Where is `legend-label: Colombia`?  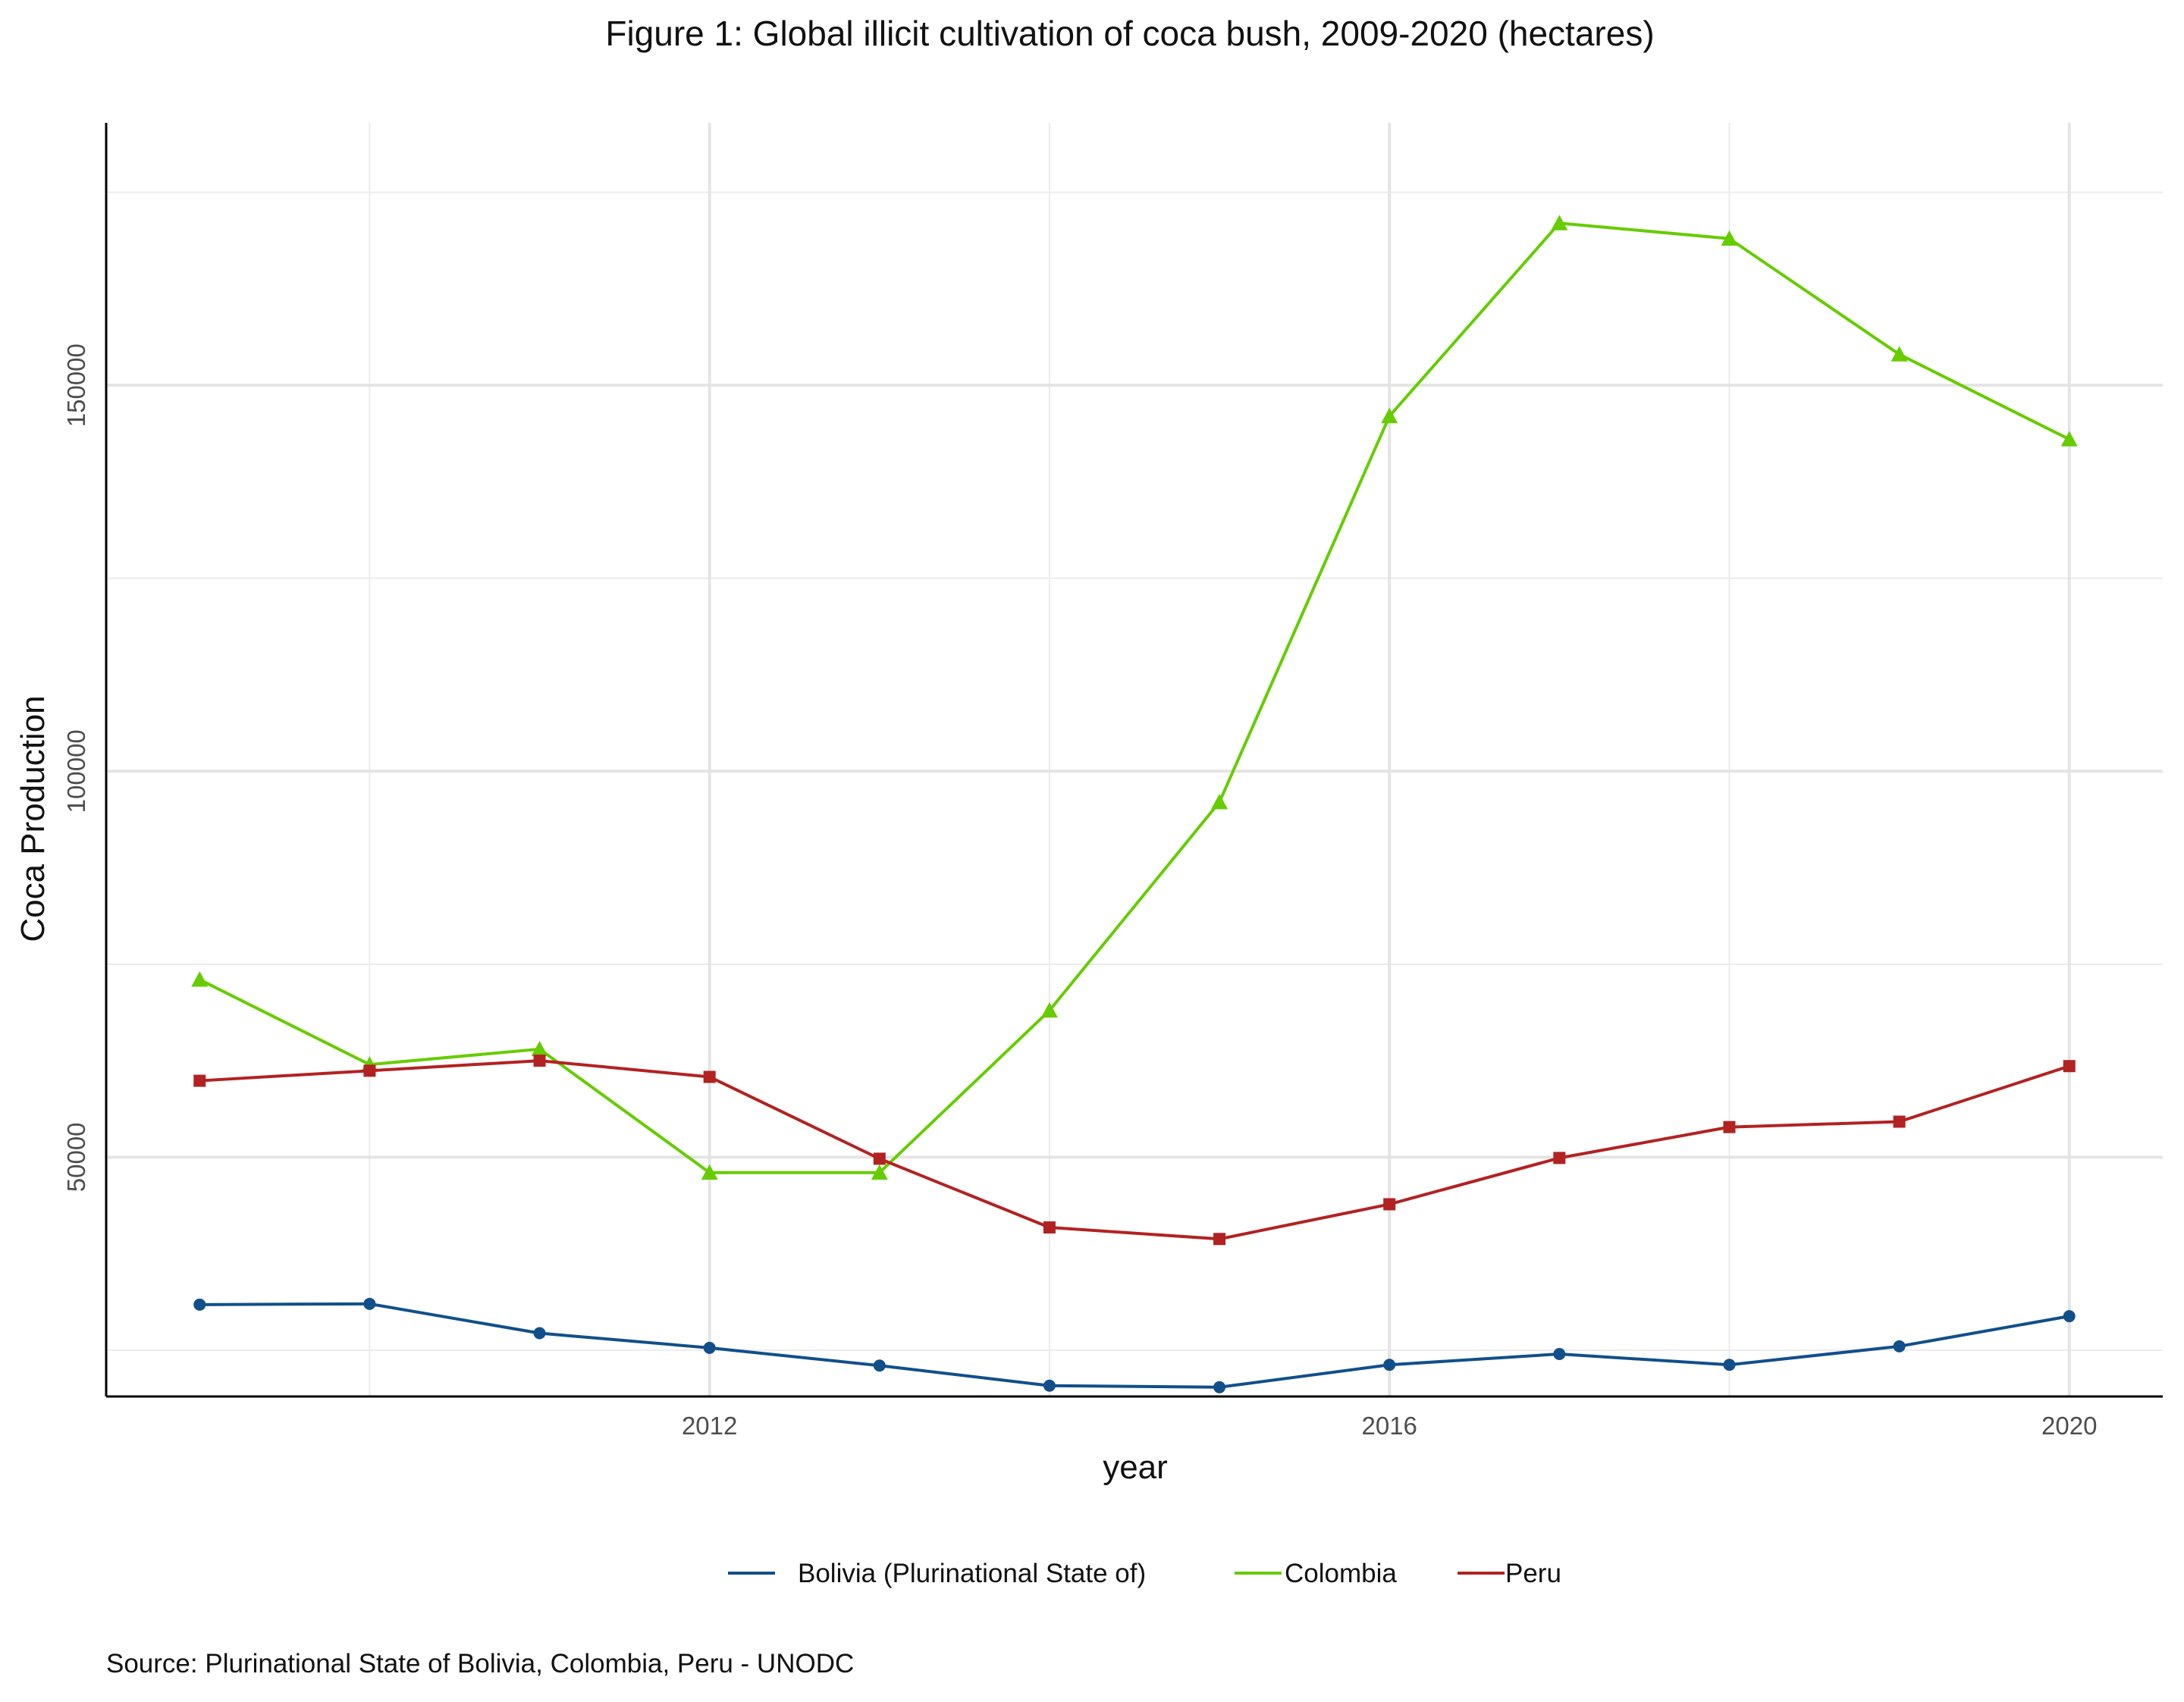
legend-label: Colombia is located at coordinates (1341, 1573).